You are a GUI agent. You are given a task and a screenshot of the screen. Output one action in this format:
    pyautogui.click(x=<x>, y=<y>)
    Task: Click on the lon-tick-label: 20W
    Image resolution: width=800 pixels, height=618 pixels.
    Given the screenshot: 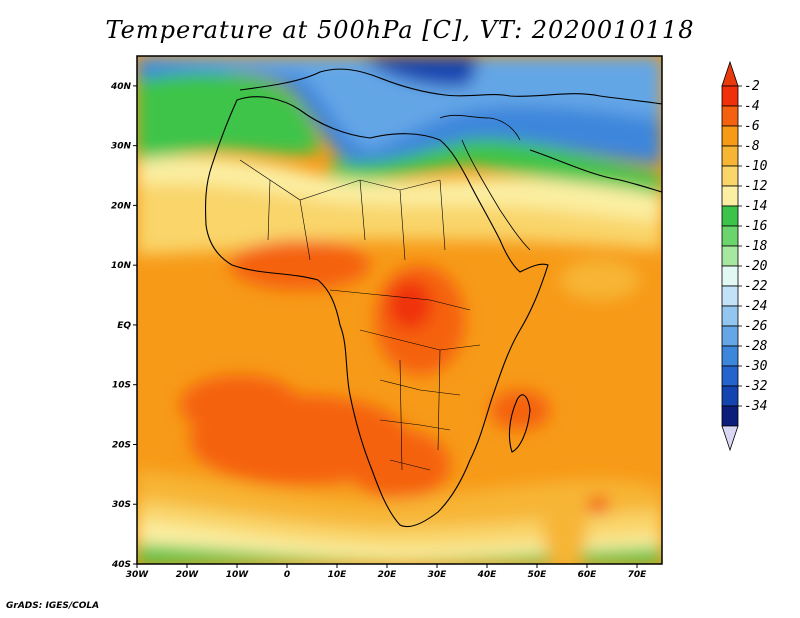 What is the action you would take?
    pyautogui.click(x=188, y=575)
    